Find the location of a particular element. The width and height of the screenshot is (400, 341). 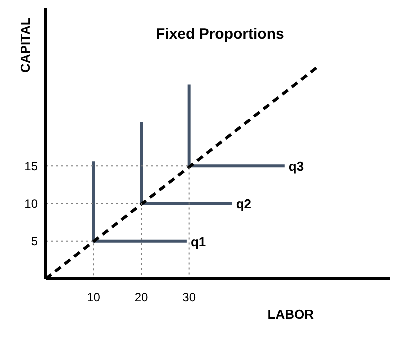

series-label: q2 is located at coordinates (244, 204).